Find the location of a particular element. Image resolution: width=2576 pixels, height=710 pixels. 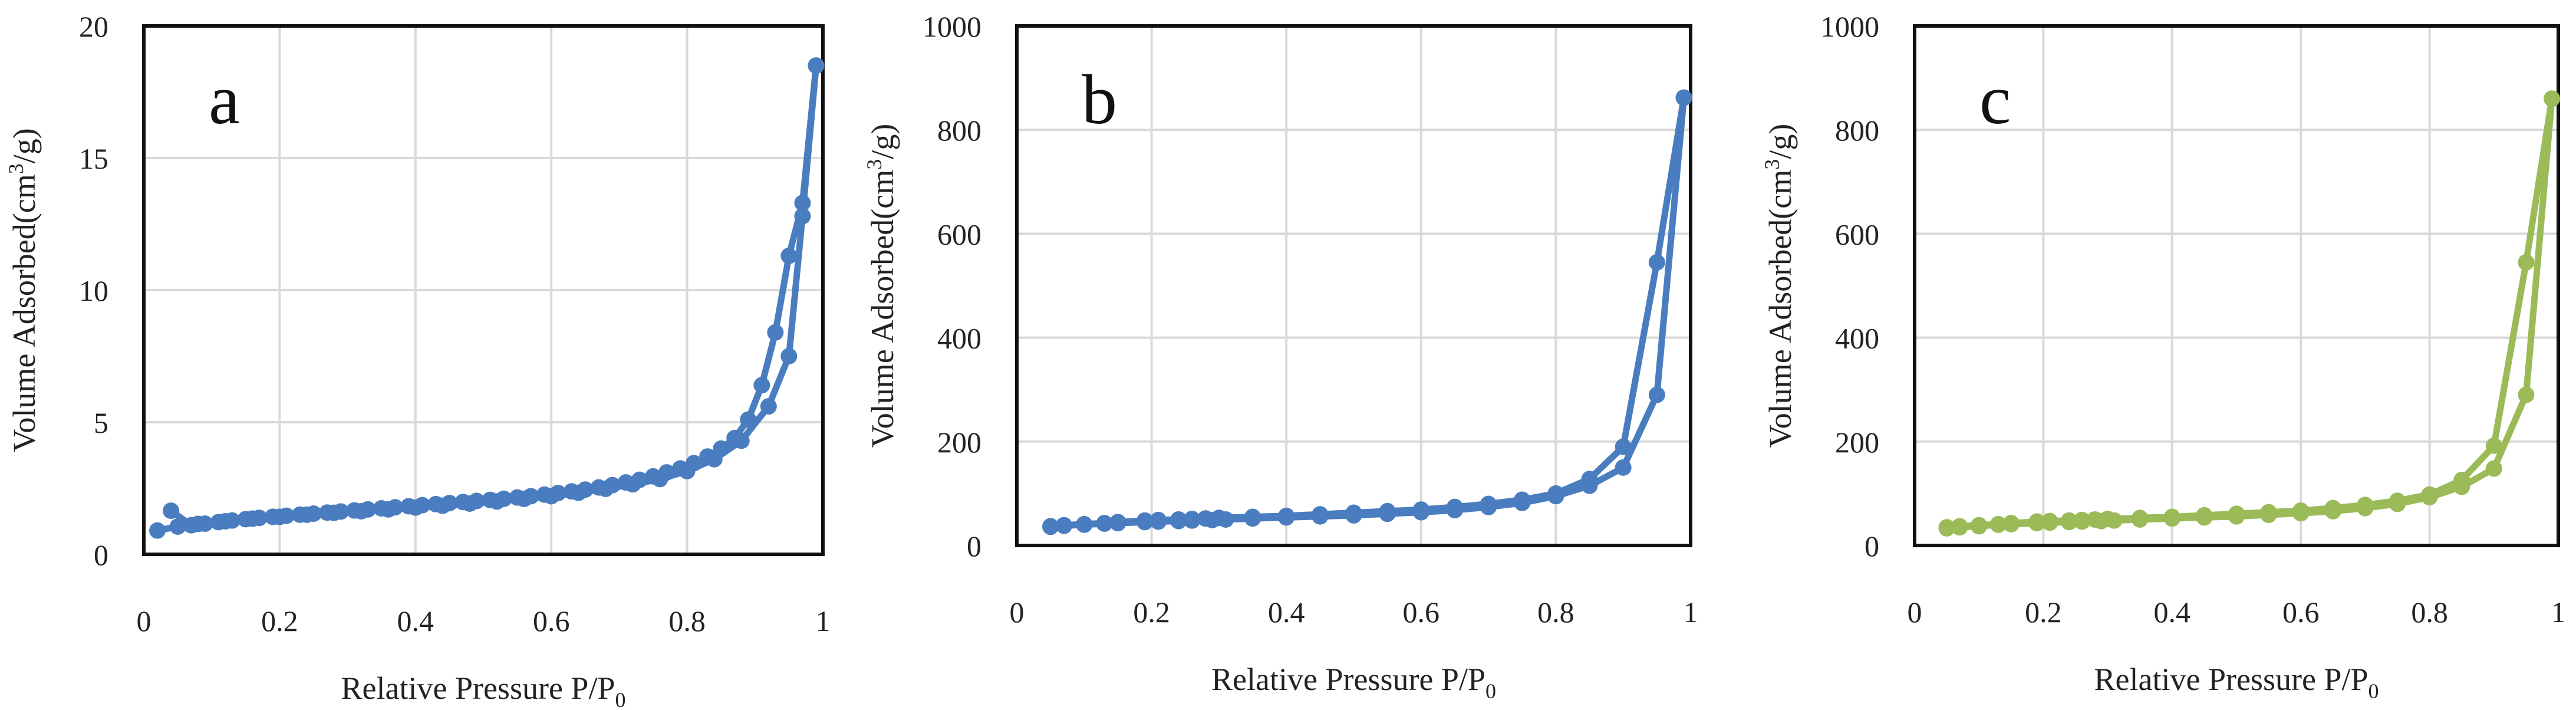

panel-letter: a is located at coordinates (224, 99).